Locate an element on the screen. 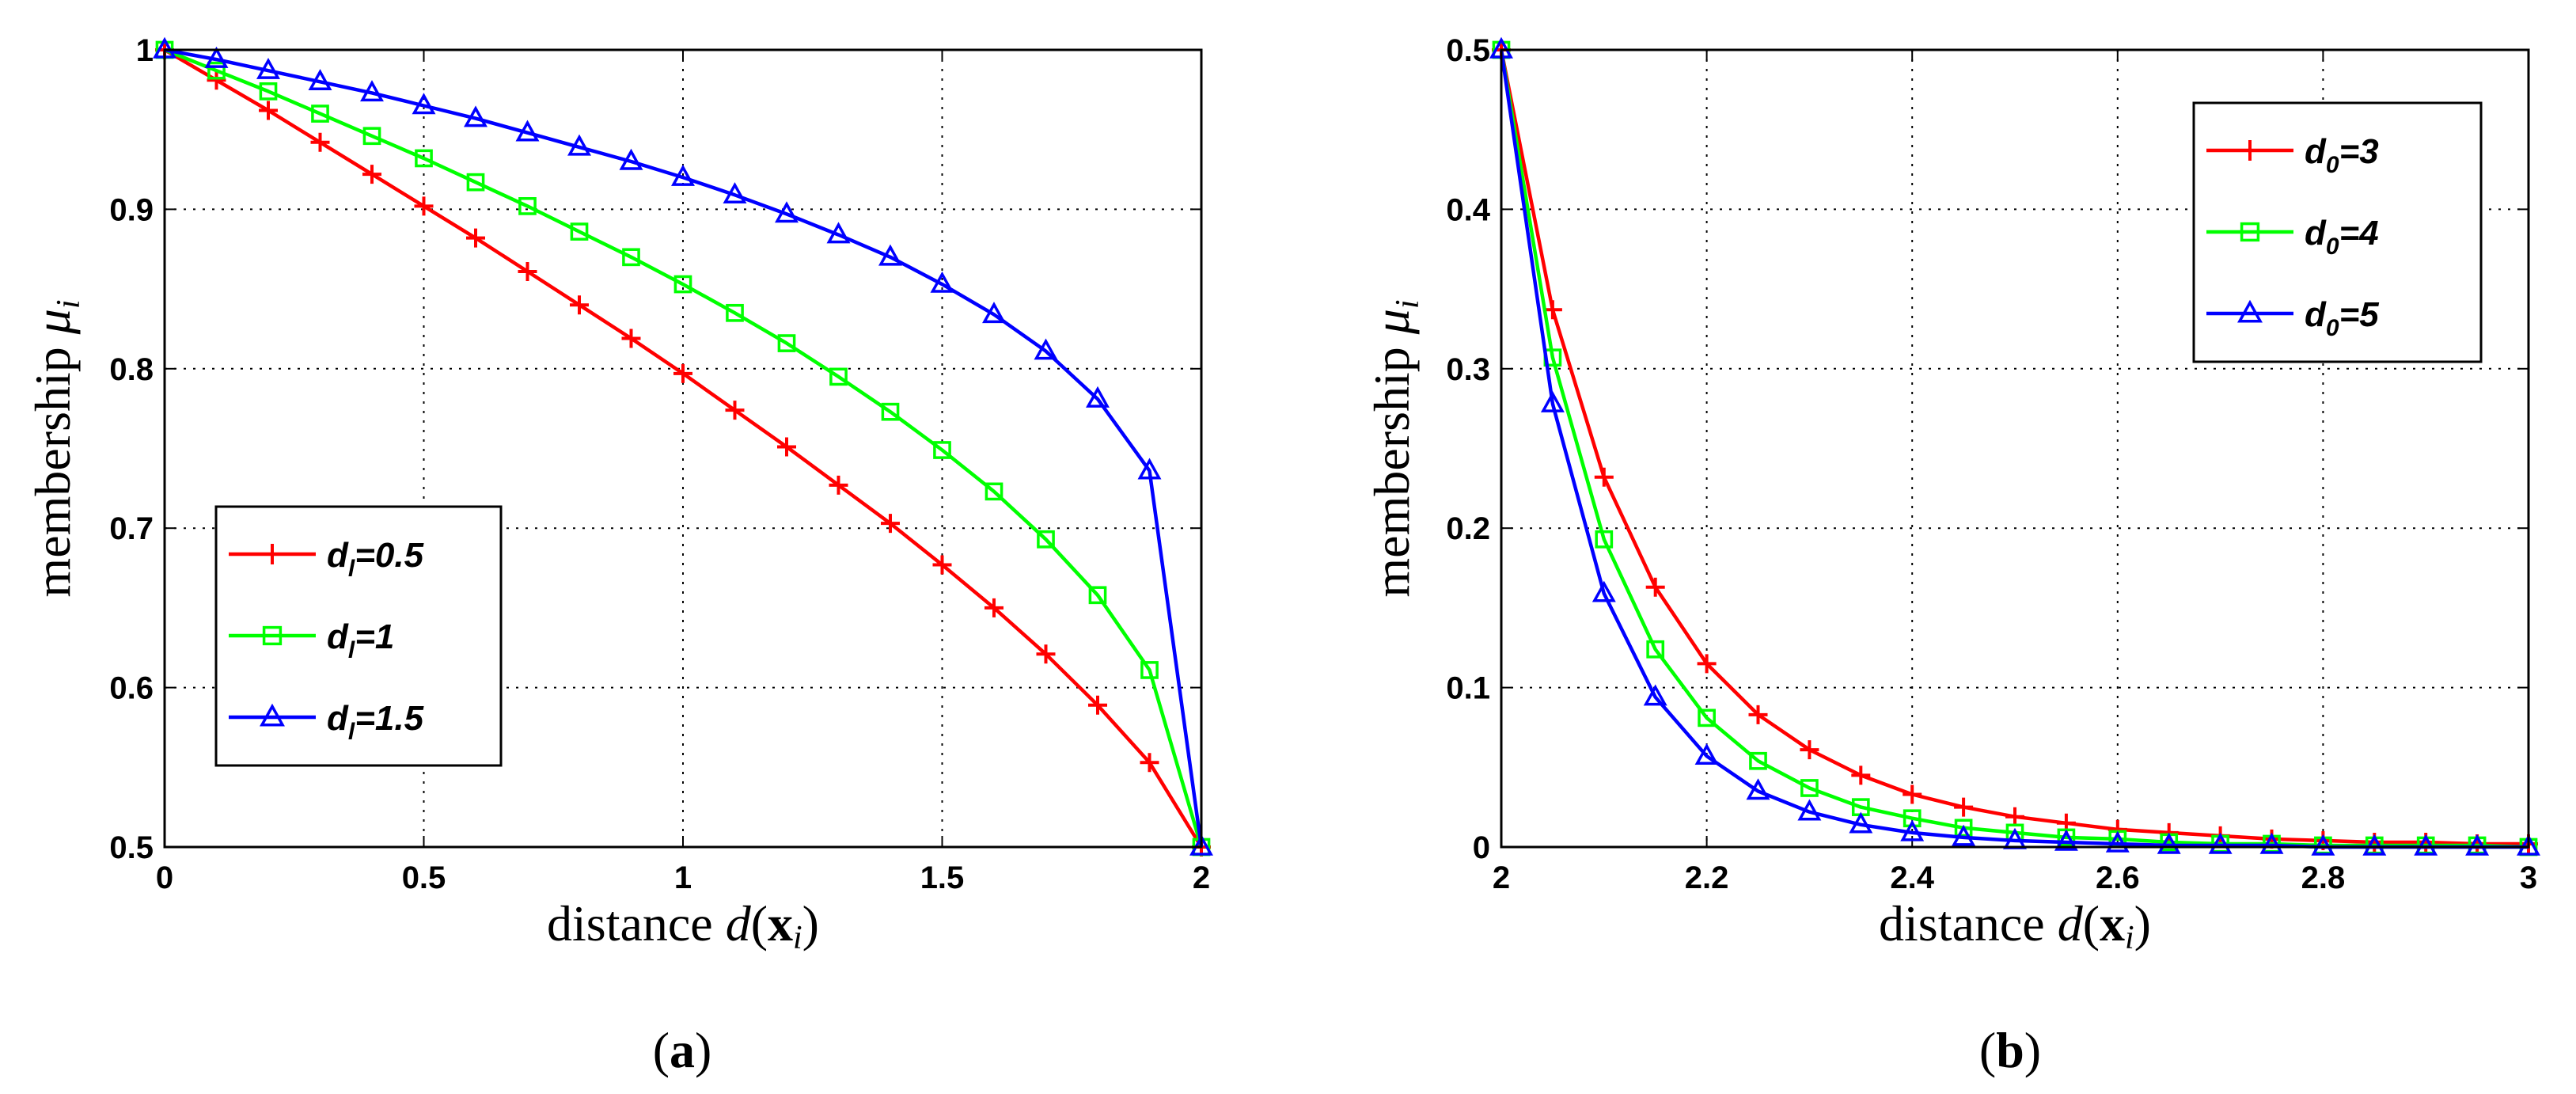  legend-item: d0=5 is located at coordinates (2292, 318).